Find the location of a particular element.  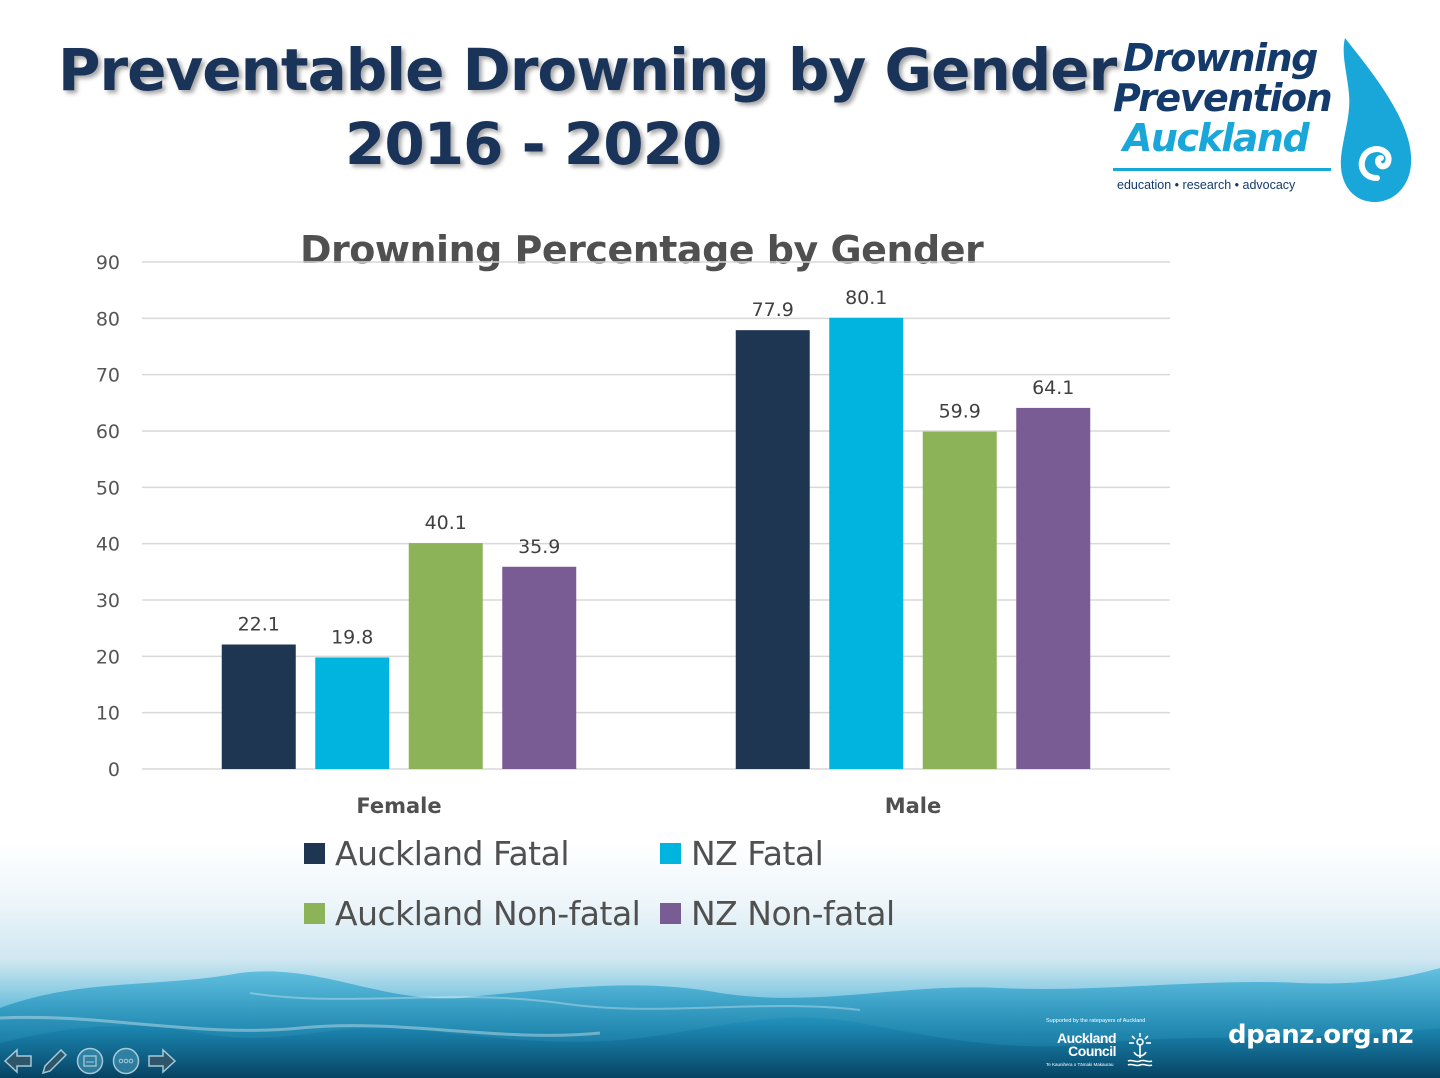

pen-tool-button is located at coordinates (54, 1061).